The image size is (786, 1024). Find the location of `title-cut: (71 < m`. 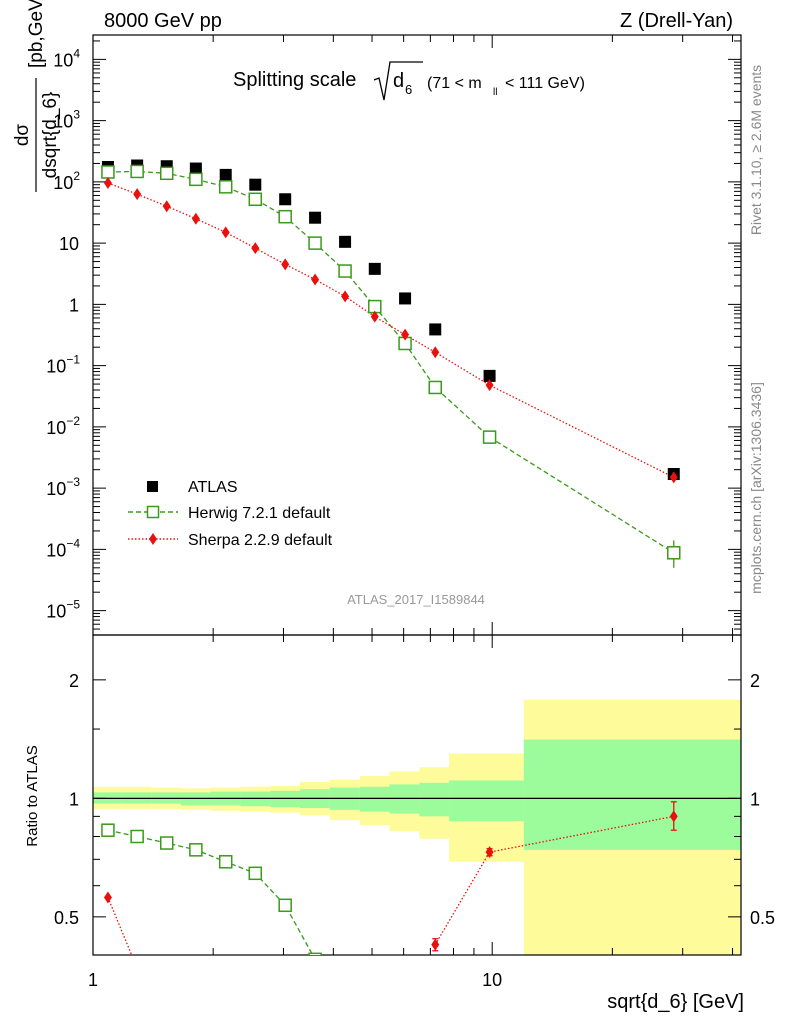

title-cut: (71 < m is located at coordinates (454, 83).